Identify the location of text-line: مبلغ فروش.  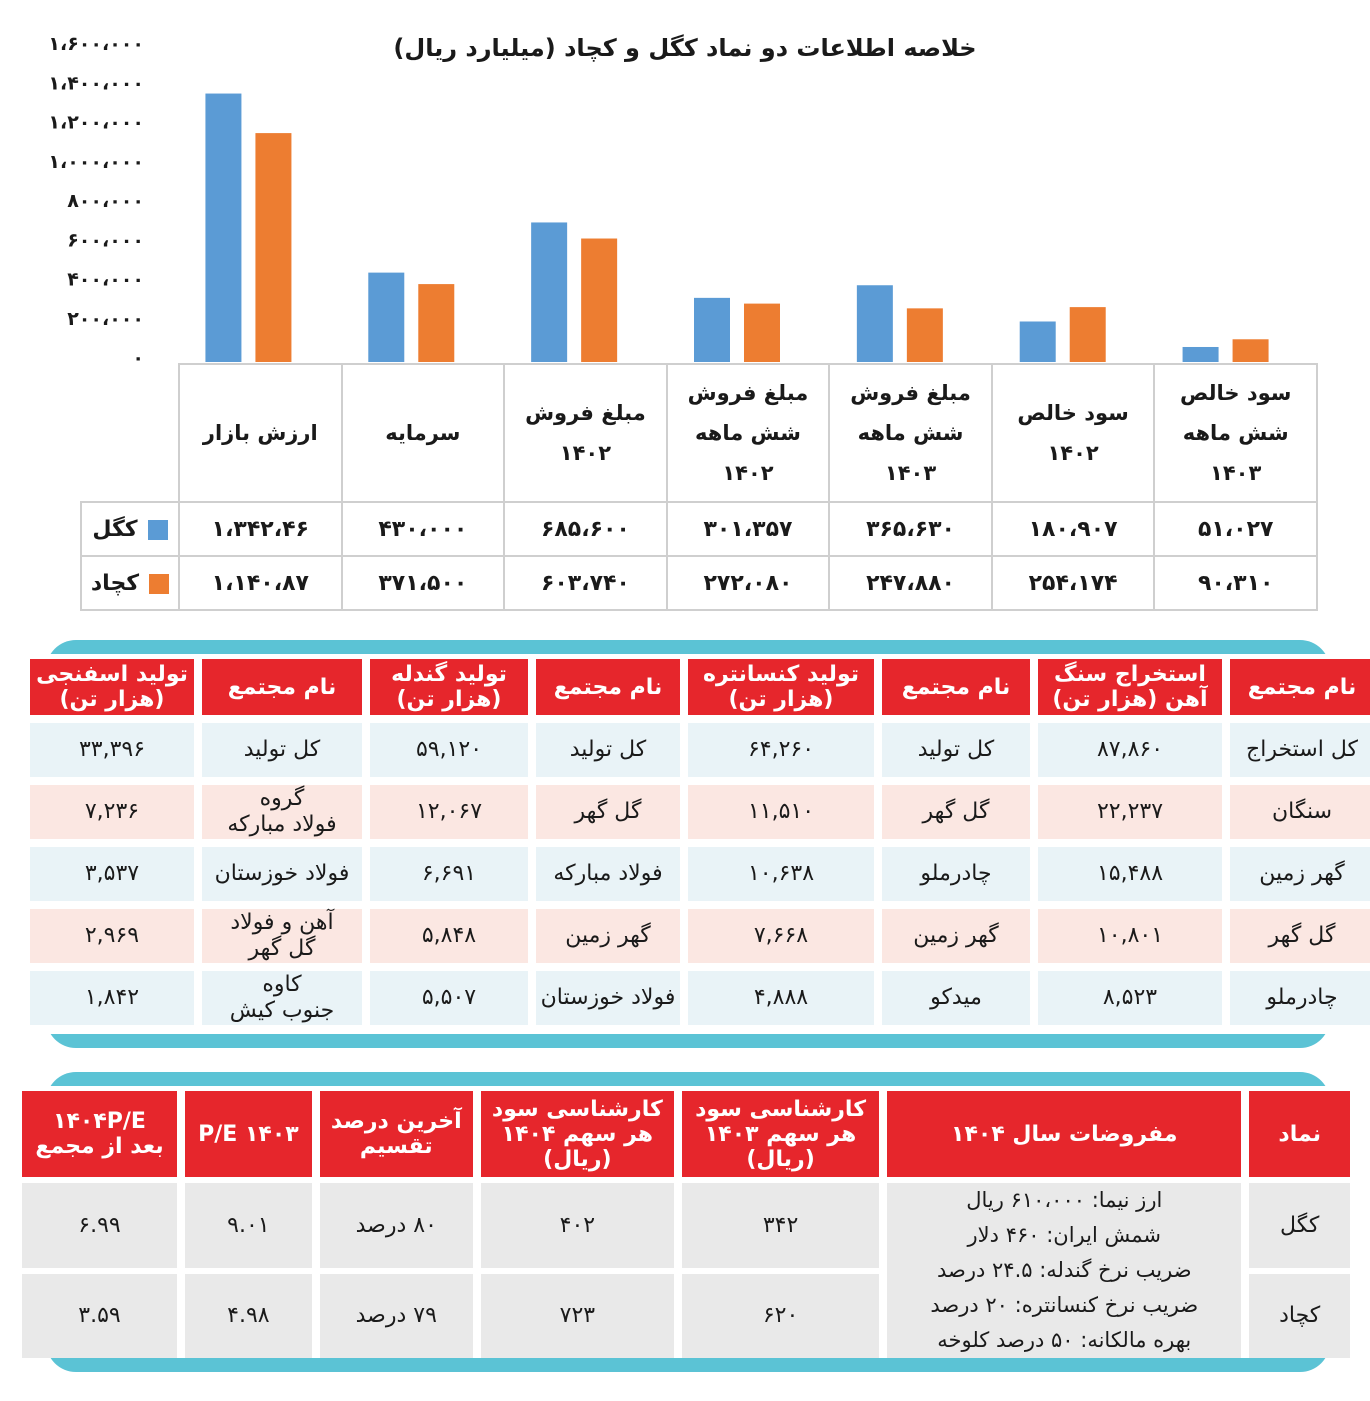
(910, 393).